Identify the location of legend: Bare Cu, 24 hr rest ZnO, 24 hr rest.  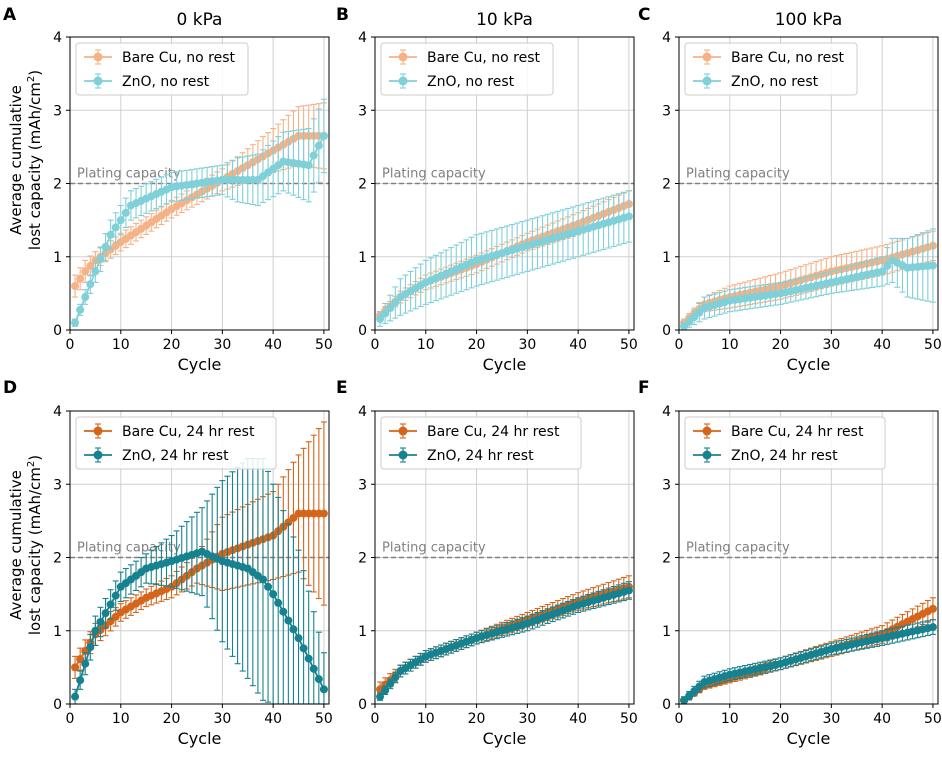
(481, 443).